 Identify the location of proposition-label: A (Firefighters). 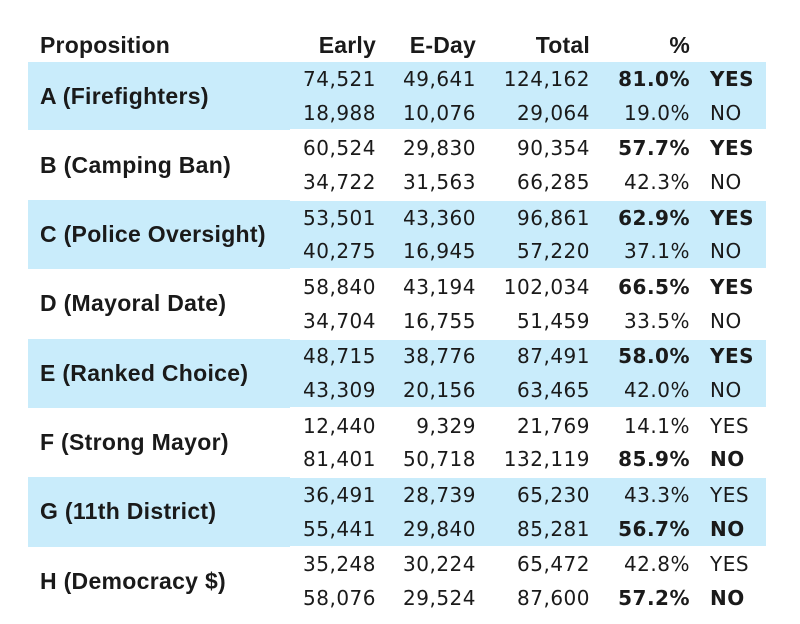
(159, 96).